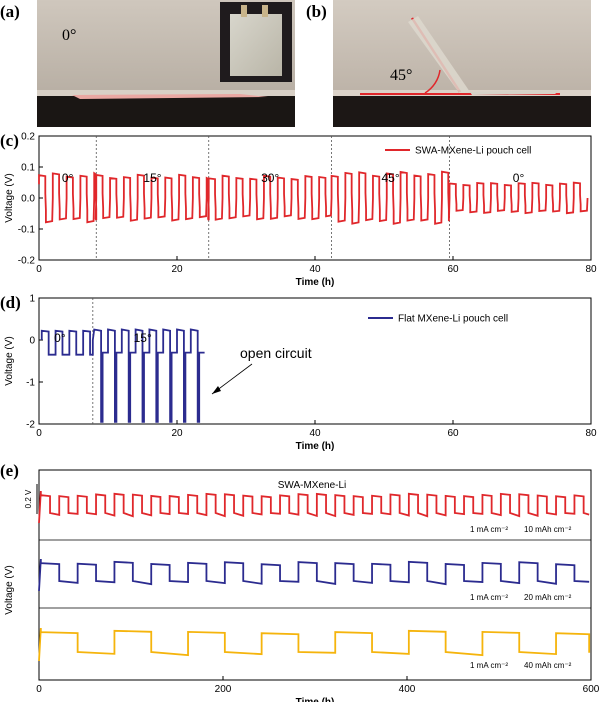 This screenshot has width=600, height=702. What do you see at coordinates (548, 529) in the screenshot?
I see `series-capacity-label: 10 mAh cm⁻²` at bounding box center [548, 529].